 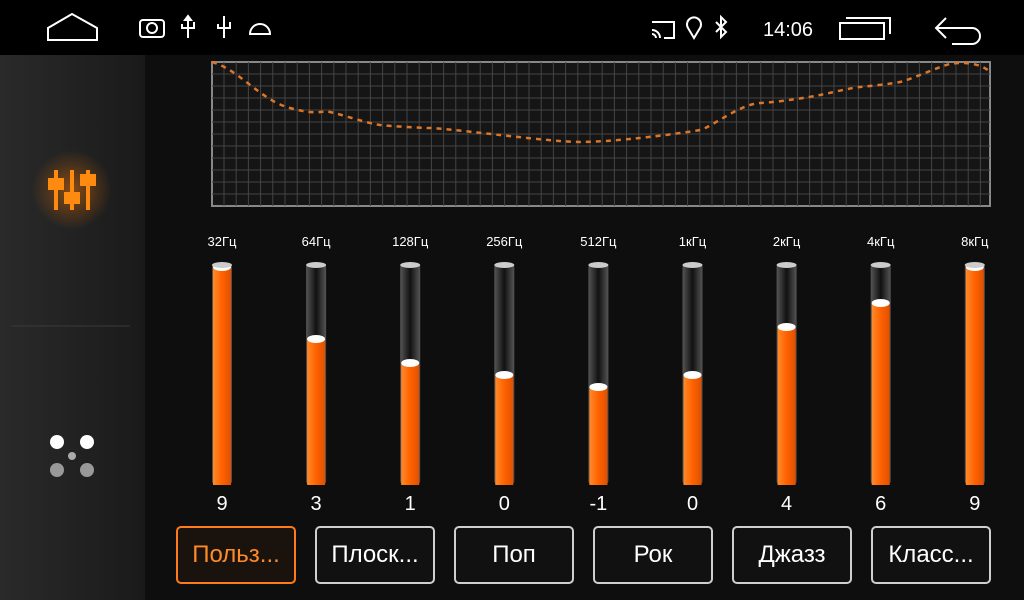 What do you see at coordinates (316, 504) in the screenshot?
I see `band-value: 3` at bounding box center [316, 504].